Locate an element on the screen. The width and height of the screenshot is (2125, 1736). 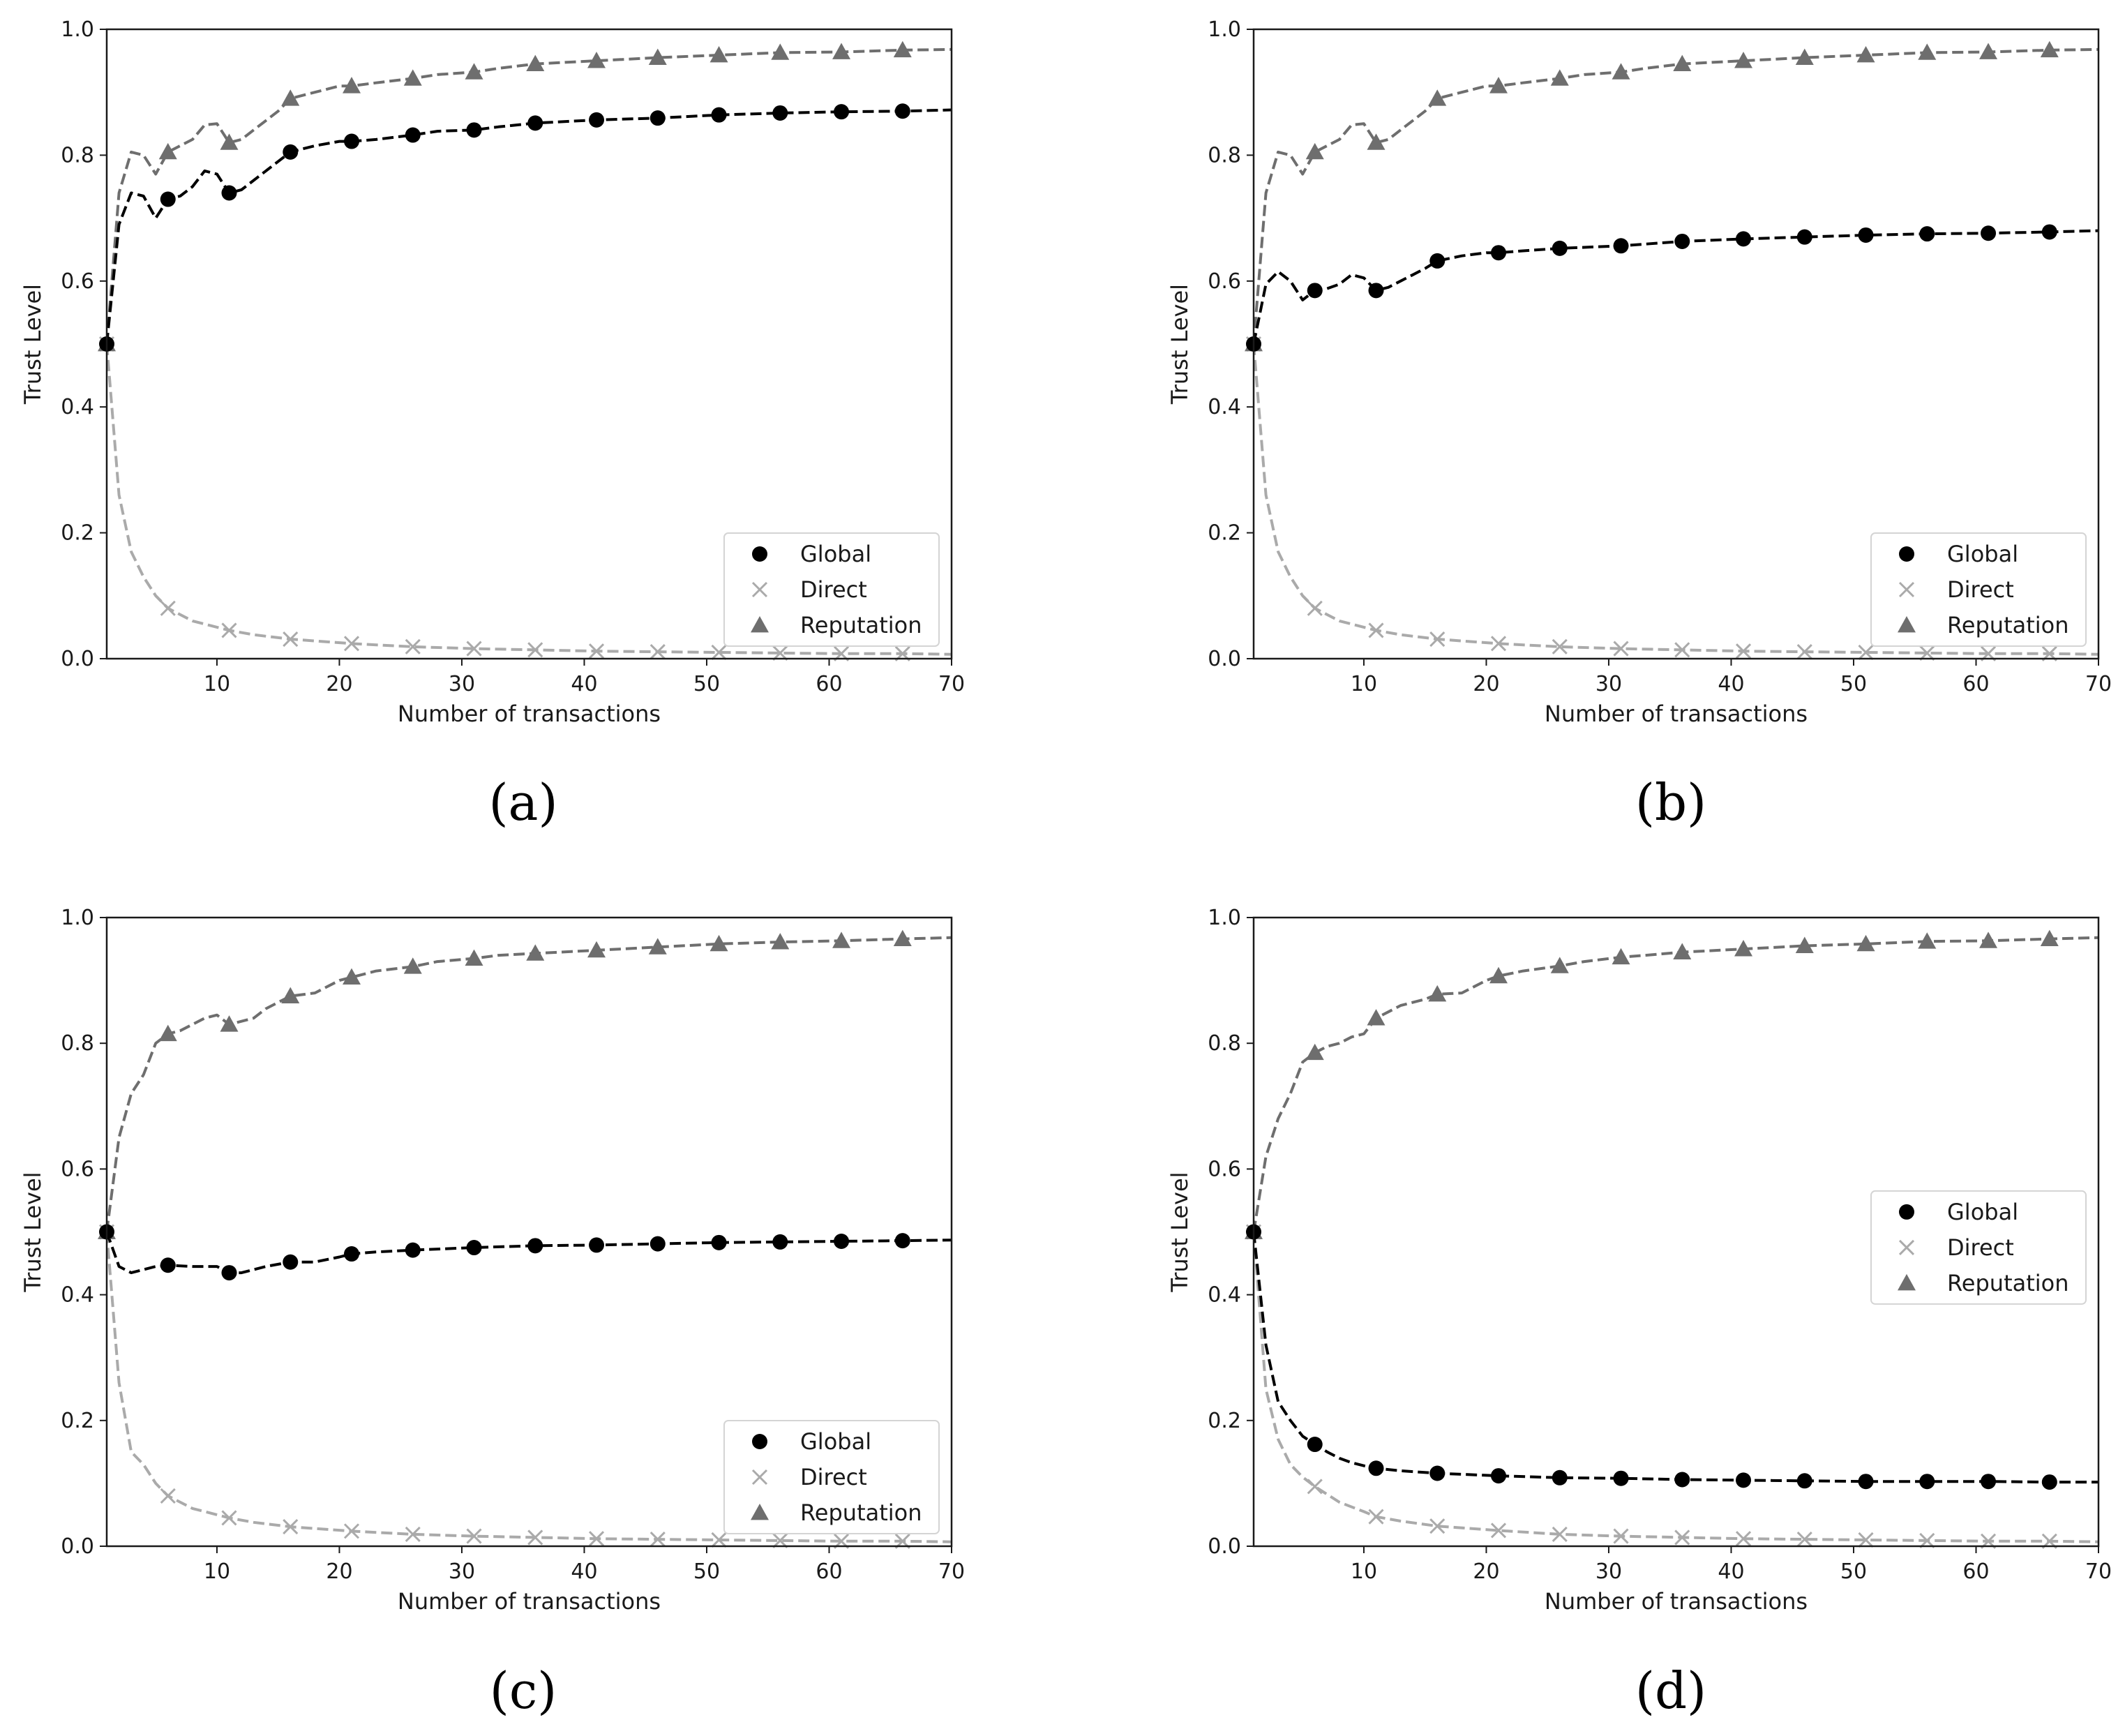
x-tick-label: 10 is located at coordinates (1364, 684).